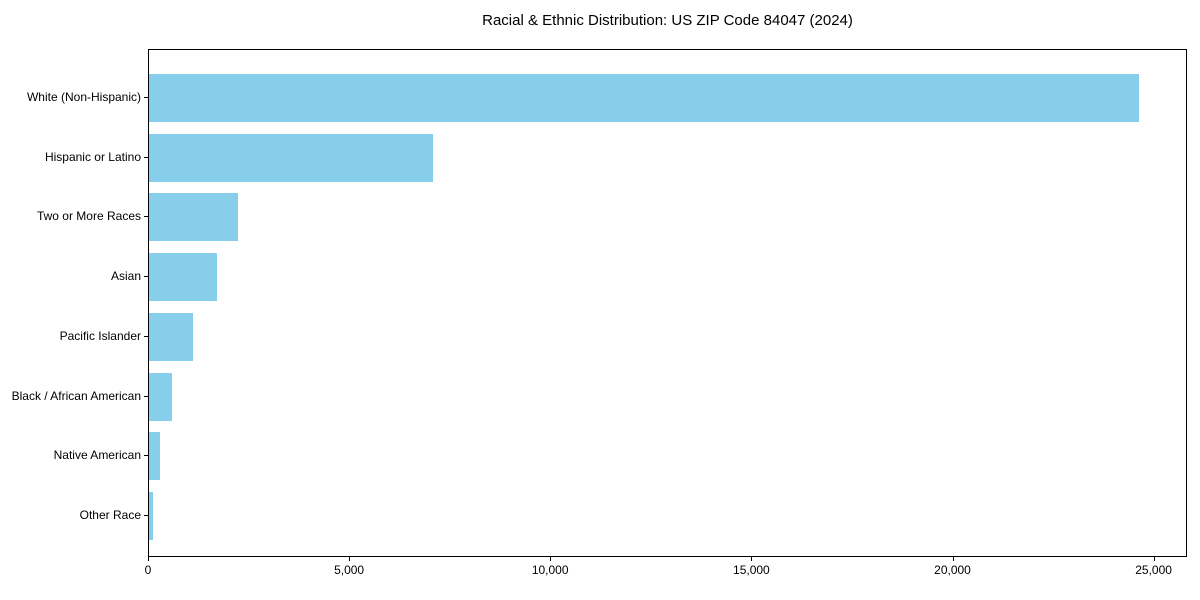  I want to click on bar-native-american, so click(155, 456).